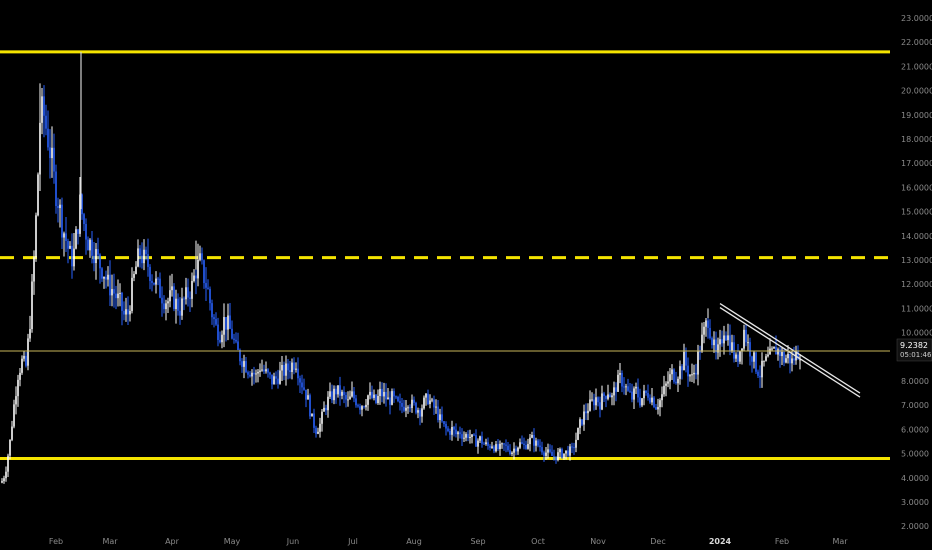 Image resolution: width=932 pixels, height=550 pixels. Describe the element at coordinates (172, 541) in the screenshot. I see `x-tick-label: Apr` at that location.